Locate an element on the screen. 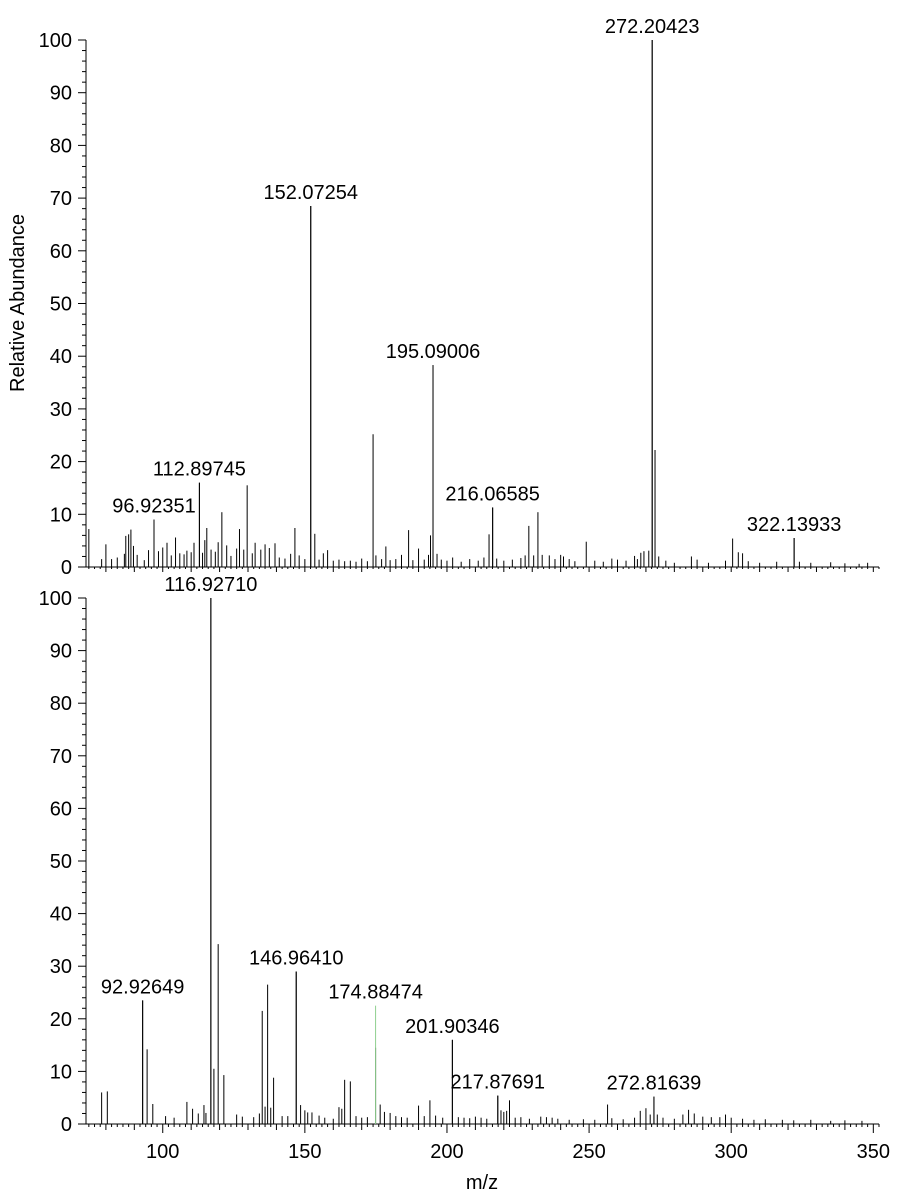 This screenshot has width=897, height=1194. bottom-peak-label: 272.81639 is located at coordinates (654, 1084).